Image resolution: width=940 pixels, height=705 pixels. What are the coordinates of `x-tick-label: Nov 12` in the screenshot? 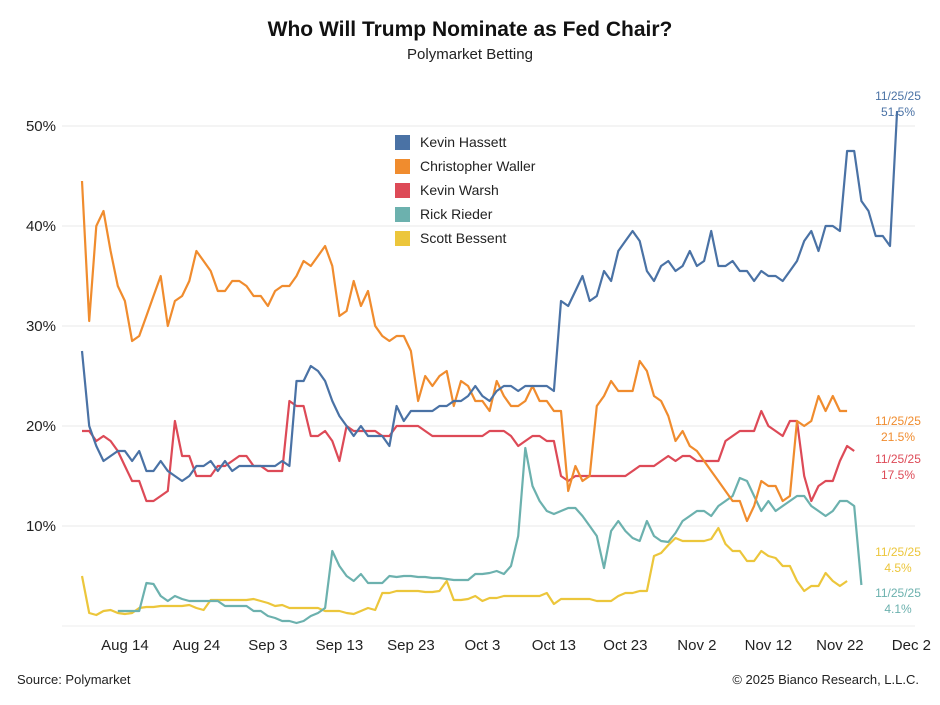 It's located at (769, 645).